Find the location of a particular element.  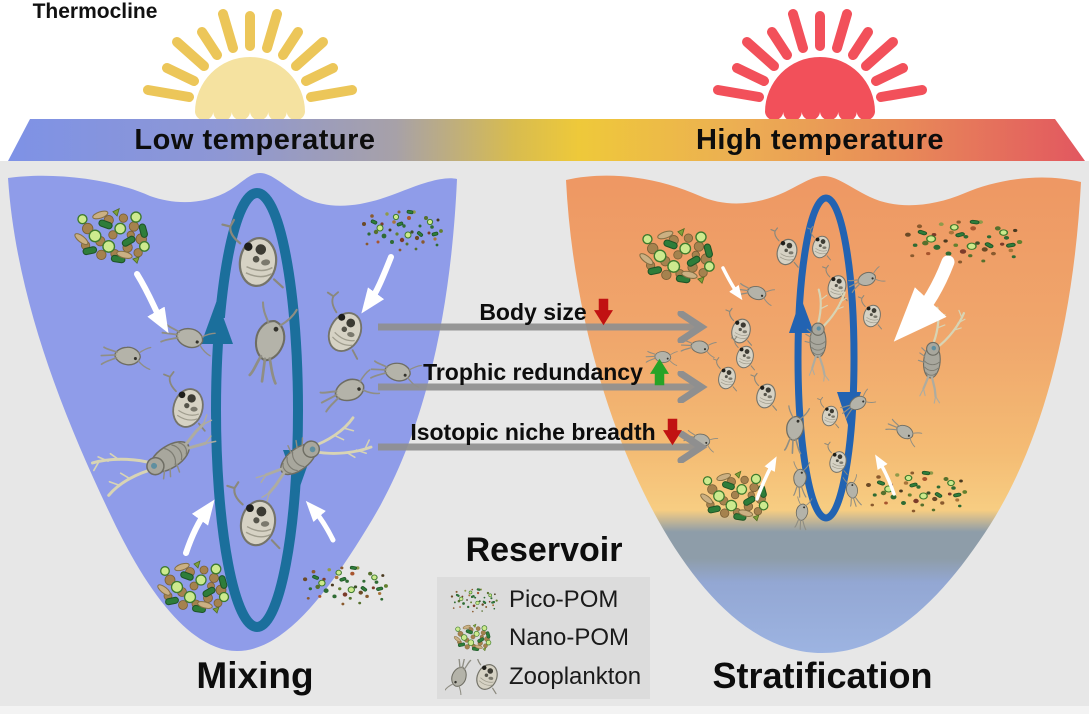

legend: Pico-POM Nano-POM Zooplankton is located at coordinates (543, 638).